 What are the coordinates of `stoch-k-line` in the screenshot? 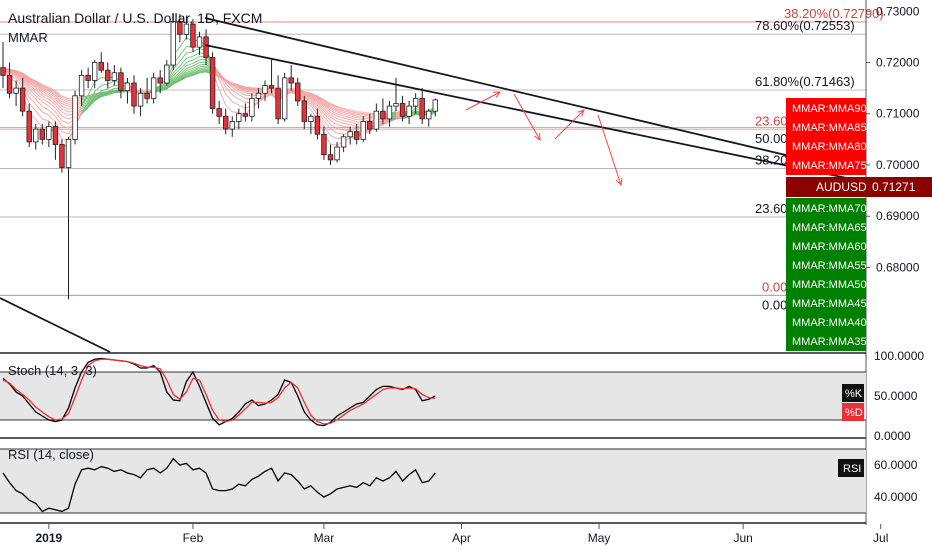 It's located at (219, 392).